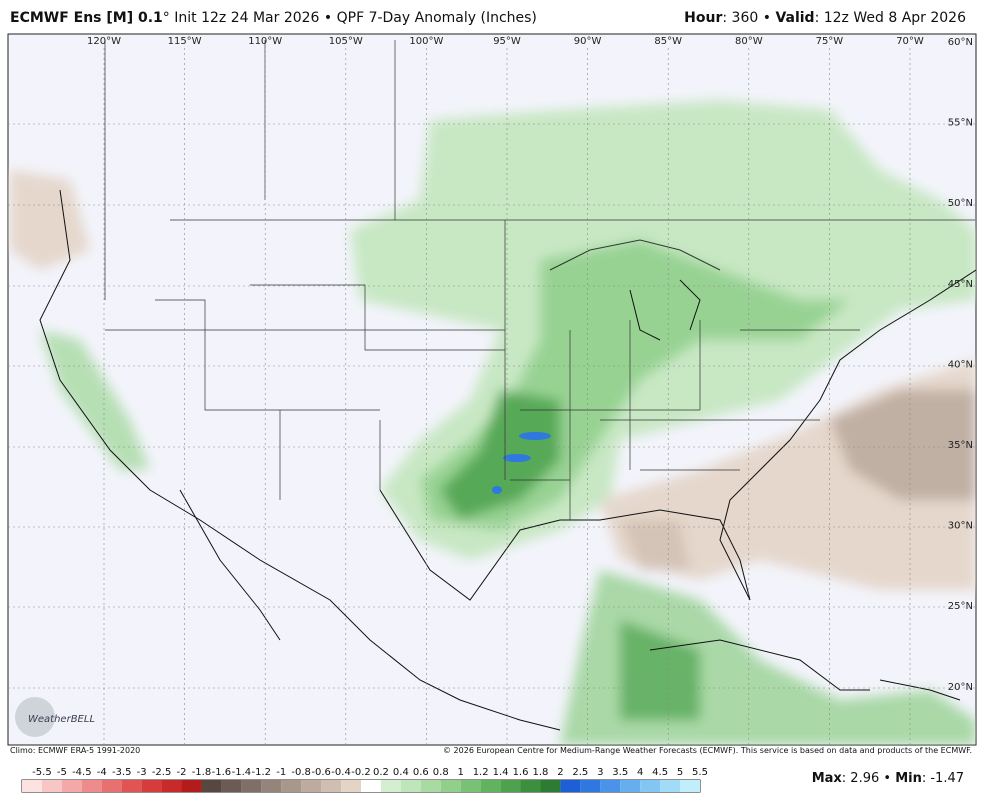 This screenshot has height=808, width=984. I want to click on colorbar-label: -5, so click(62, 772).